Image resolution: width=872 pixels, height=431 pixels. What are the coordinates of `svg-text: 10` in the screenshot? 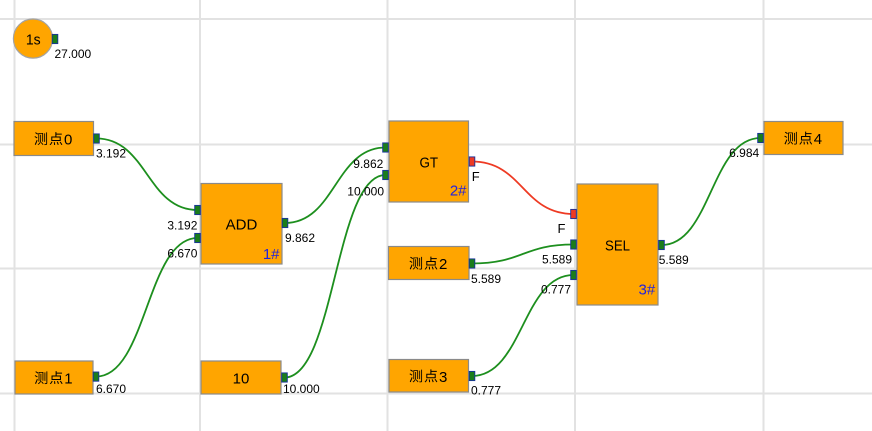 It's located at (241, 378).